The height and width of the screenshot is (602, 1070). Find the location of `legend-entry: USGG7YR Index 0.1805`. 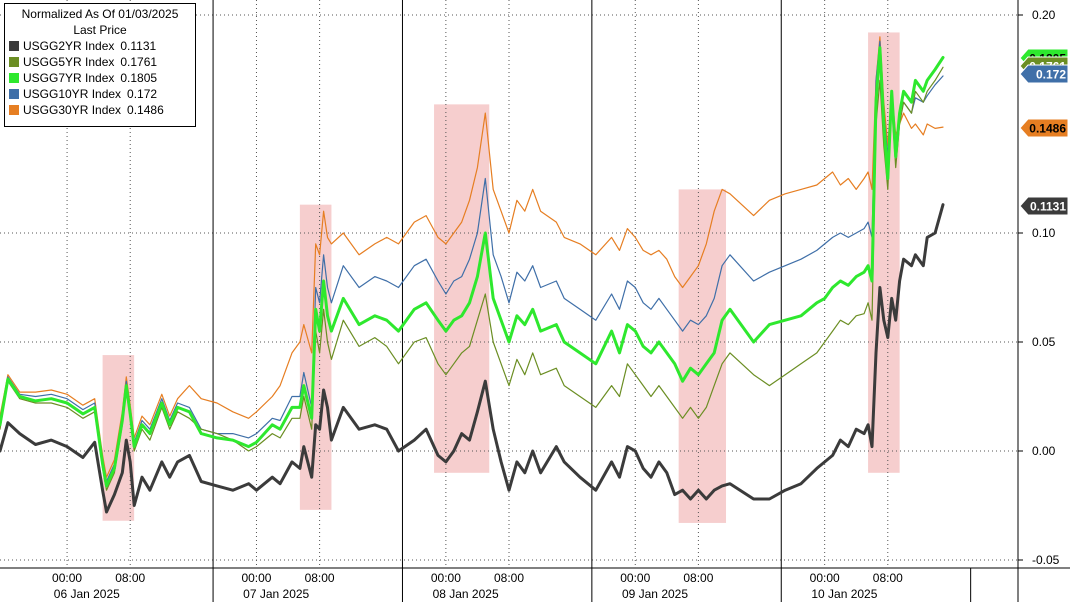

legend-entry: USGG7YR Index 0.1805 is located at coordinates (100, 78).